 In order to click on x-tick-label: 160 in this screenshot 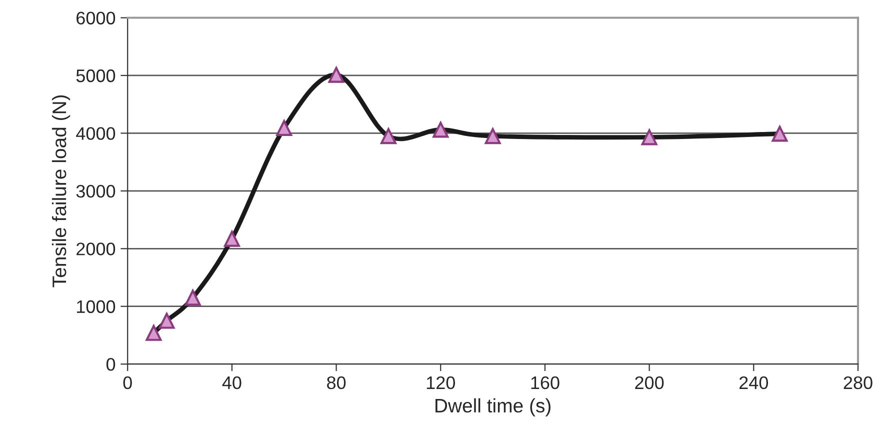, I will do `click(545, 383)`.